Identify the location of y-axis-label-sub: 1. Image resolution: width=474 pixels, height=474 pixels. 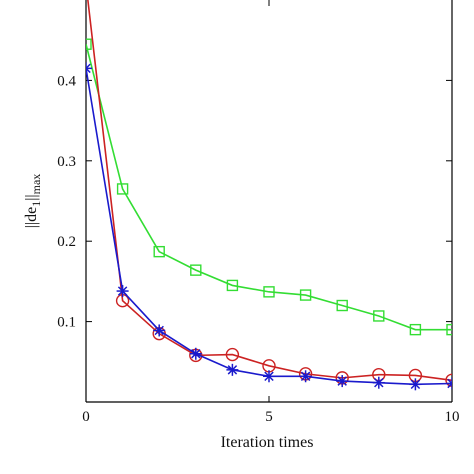
(36, 204).